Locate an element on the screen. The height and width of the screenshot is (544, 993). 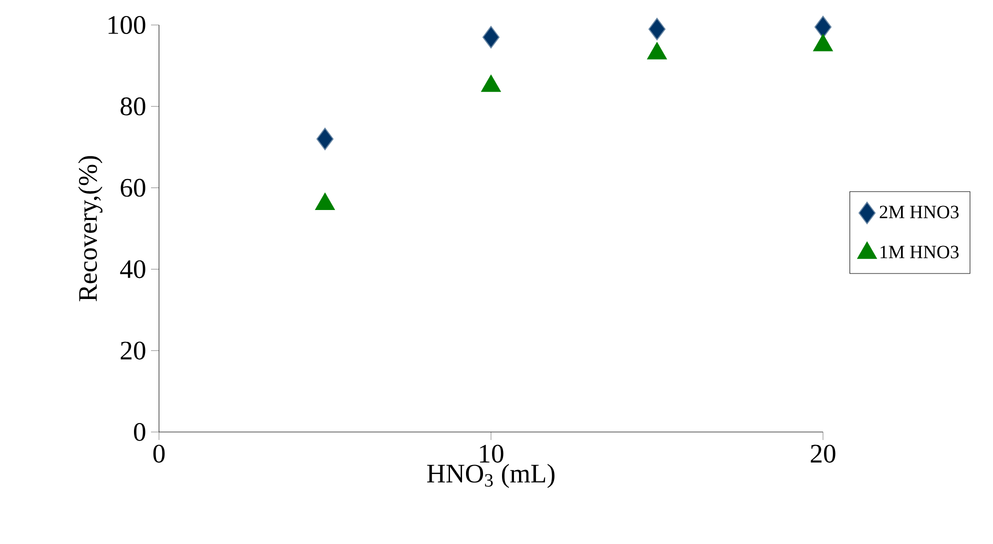
legend-label: 2M HNO3 is located at coordinates (919, 212).